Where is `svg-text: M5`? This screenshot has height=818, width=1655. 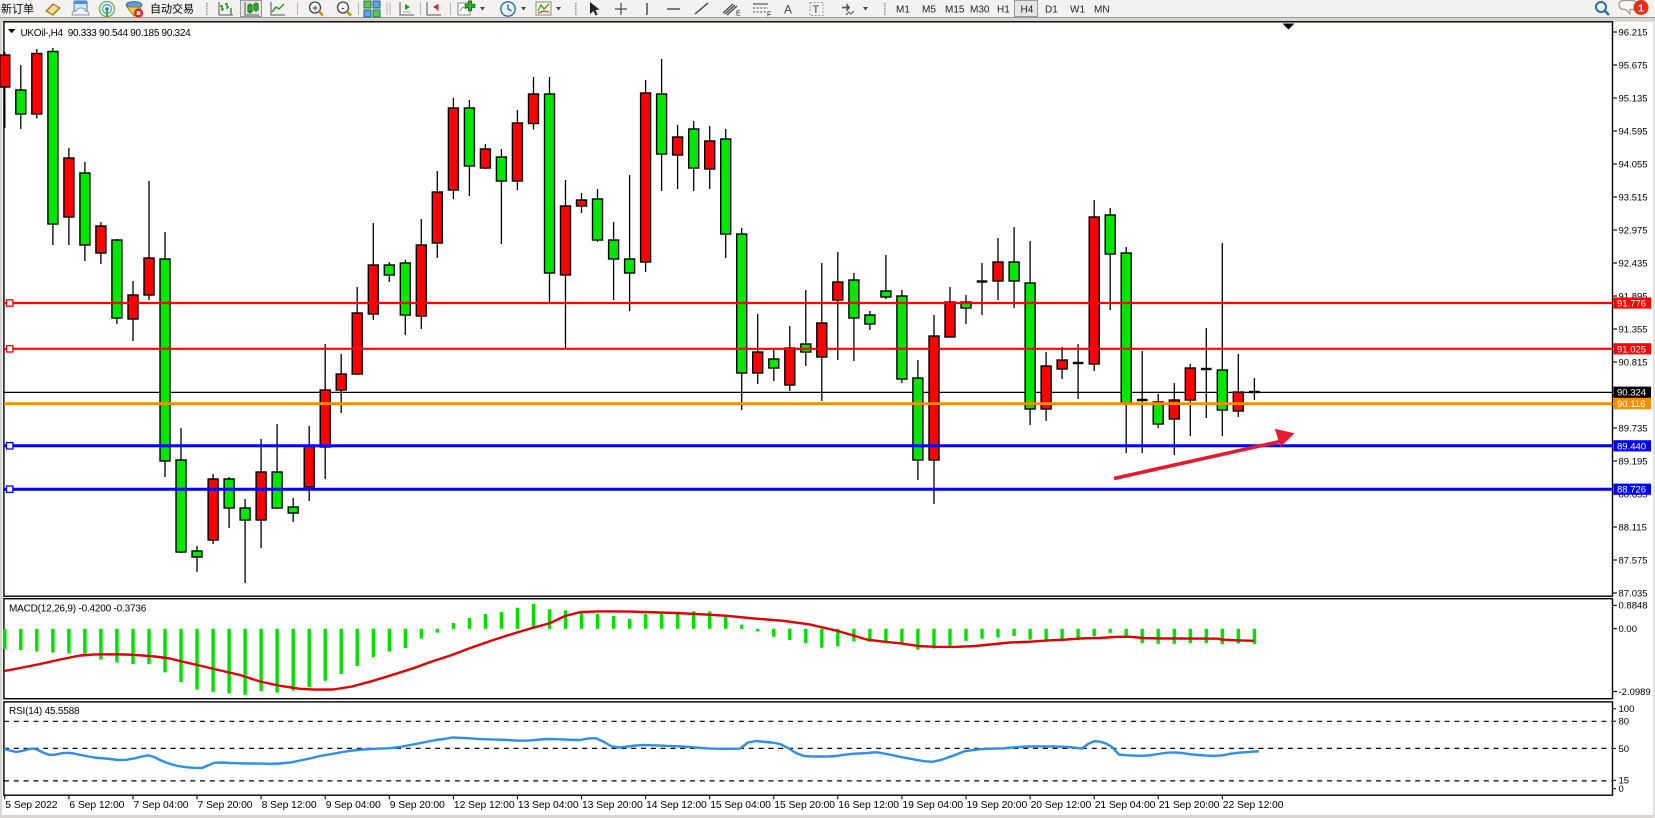
svg-text: M5 is located at coordinates (929, 10).